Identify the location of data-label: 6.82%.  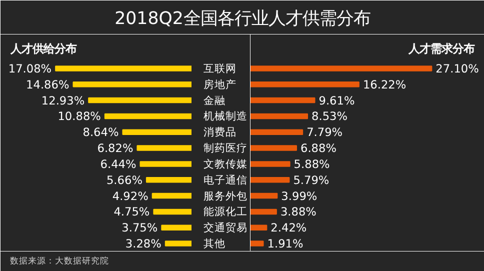
(115, 148).